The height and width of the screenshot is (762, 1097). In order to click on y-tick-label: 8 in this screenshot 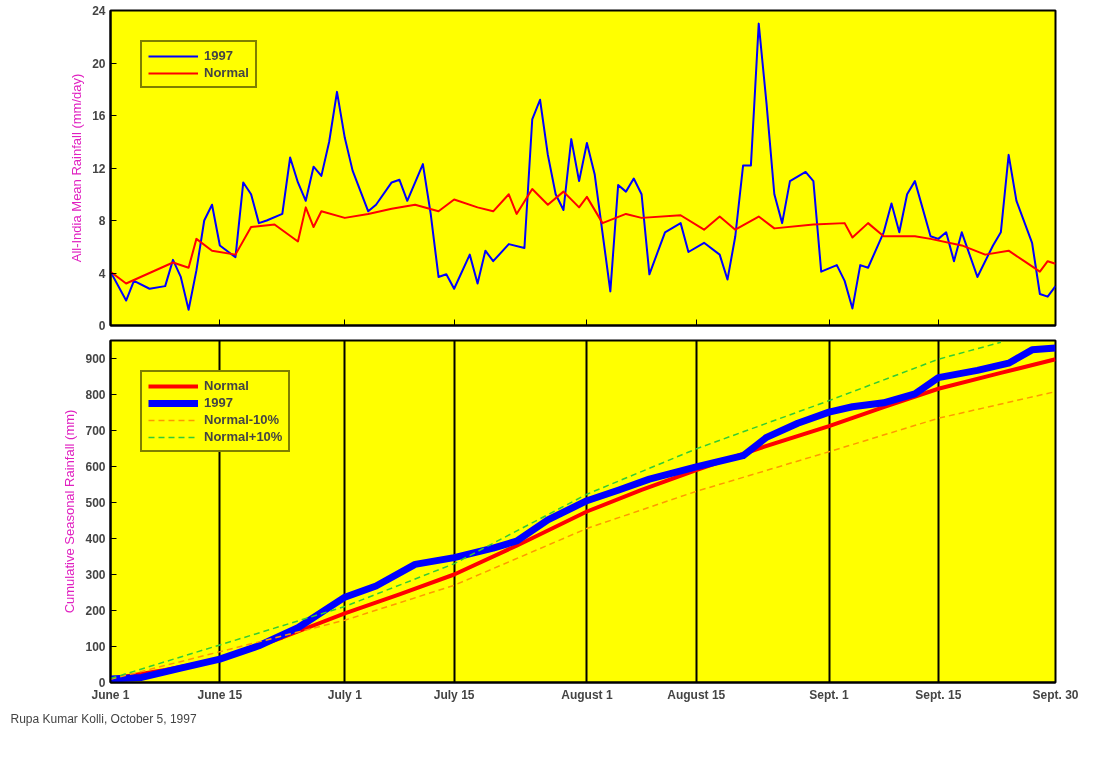, I will do `click(102, 221)`.